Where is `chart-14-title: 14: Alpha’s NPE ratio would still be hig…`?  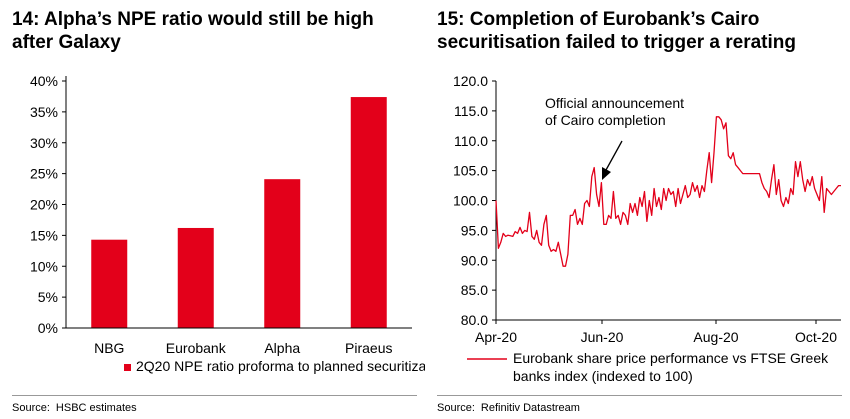 chart-14-title: 14: Alpha’s NPE ratio would still be hig… is located at coordinates (193, 31).